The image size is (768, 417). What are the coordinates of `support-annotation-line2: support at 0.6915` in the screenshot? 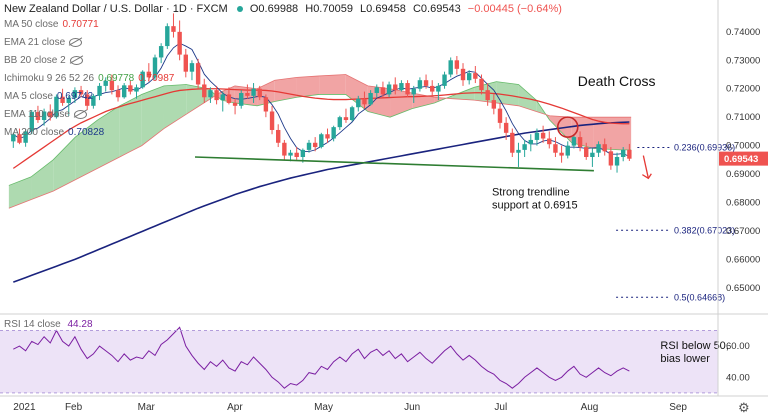 It's located at (535, 205).